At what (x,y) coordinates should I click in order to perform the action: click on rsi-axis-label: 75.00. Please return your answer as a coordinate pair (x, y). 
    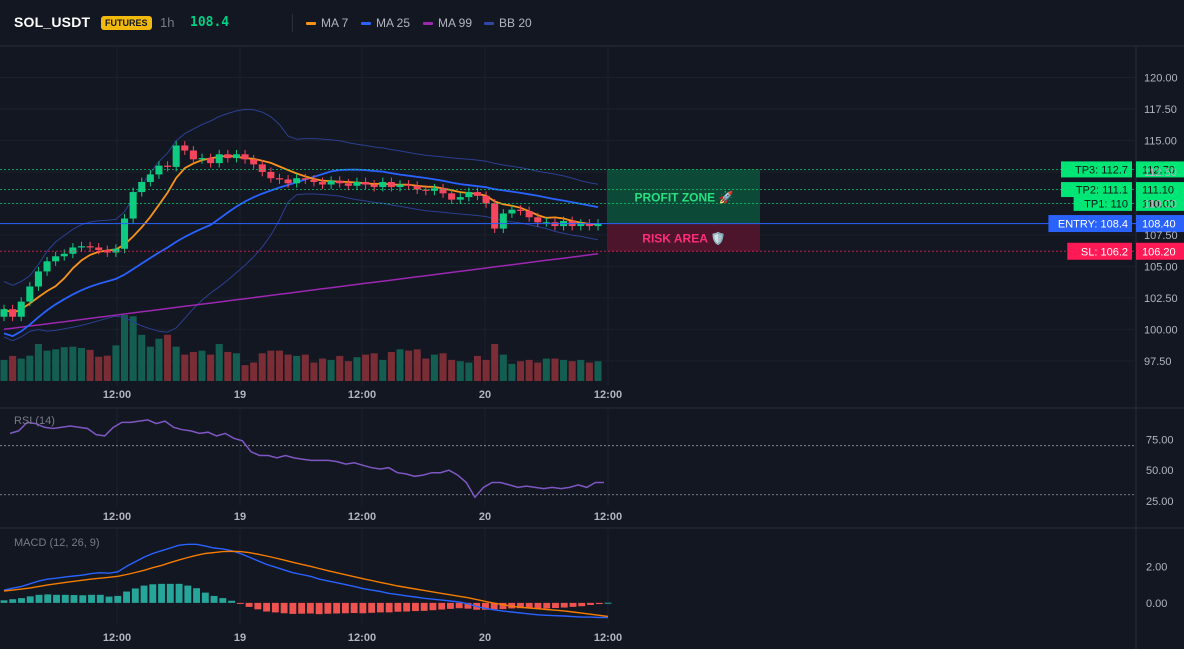
    Looking at the image, I should click on (1160, 441).